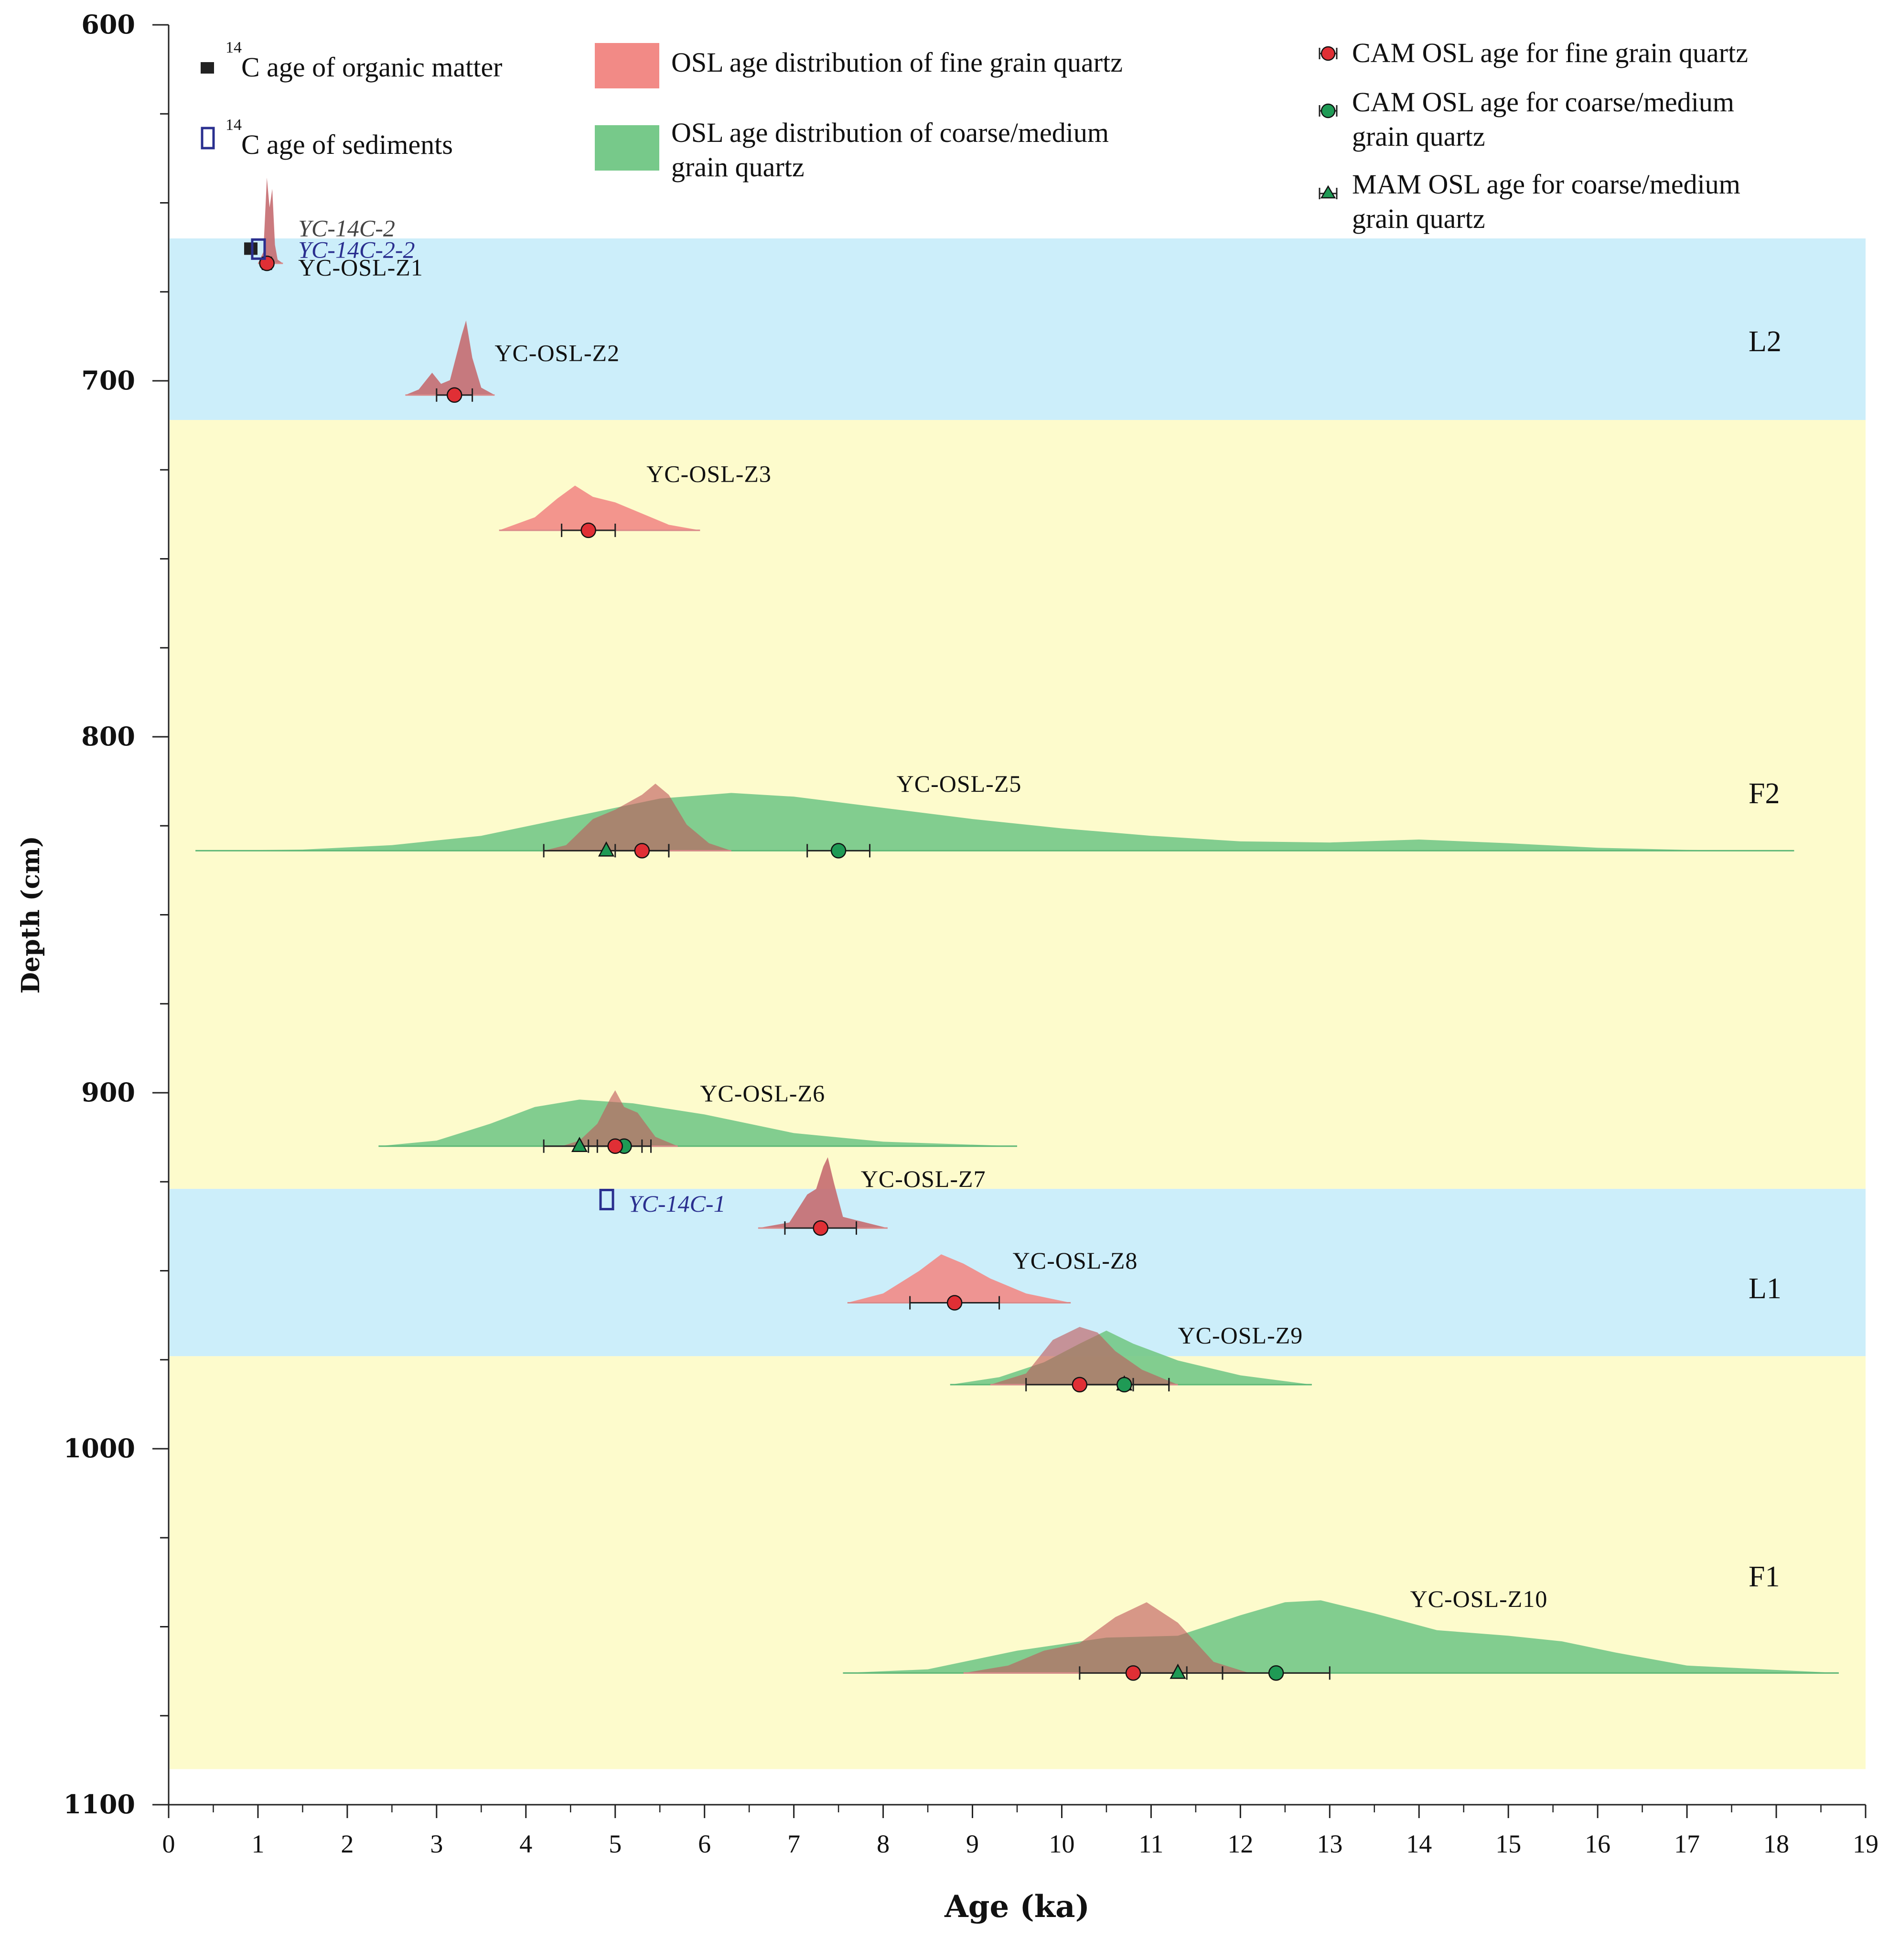 Image resolution: width=1889 pixels, height=1960 pixels. What do you see at coordinates (108, 381) in the screenshot?
I see `y-tick-label: 700` at bounding box center [108, 381].